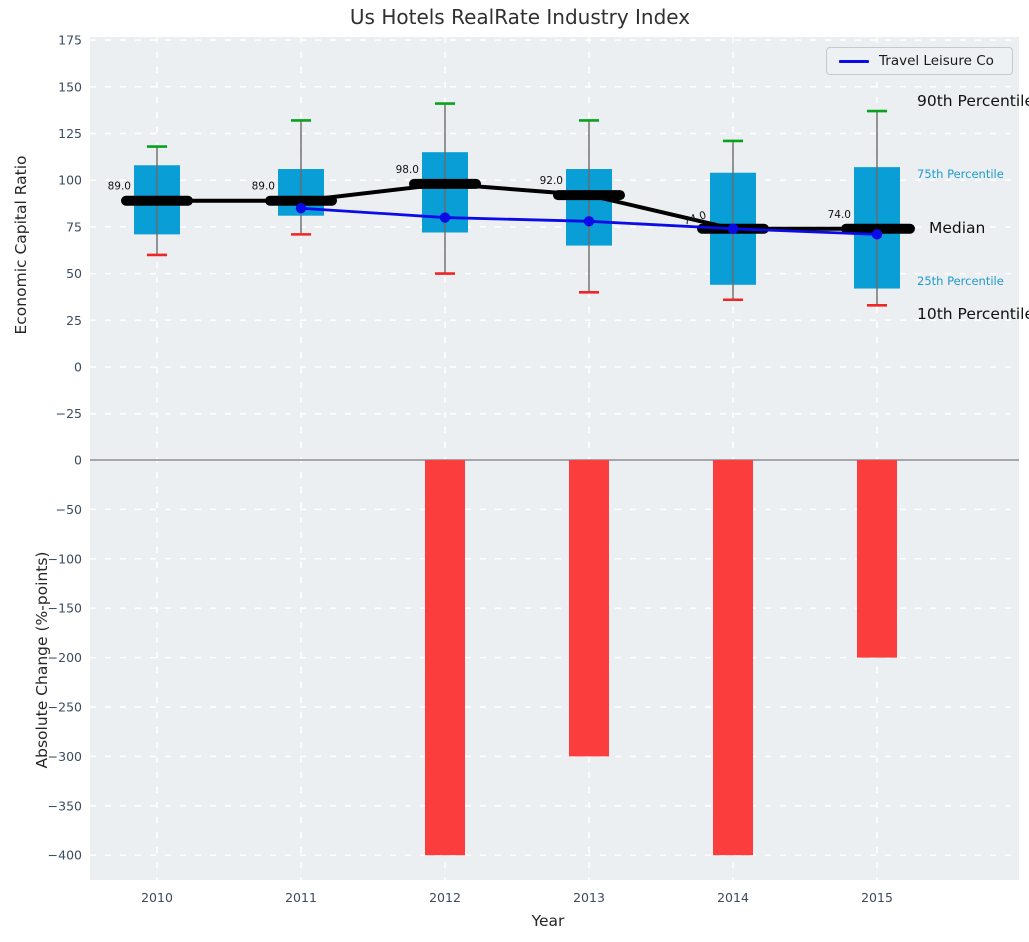 Image resolution: width=1029 pixels, height=942 pixels. Describe the element at coordinates (973, 101) in the screenshot. I see `annotation-90th-percentile: 90th Percentile` at that location.